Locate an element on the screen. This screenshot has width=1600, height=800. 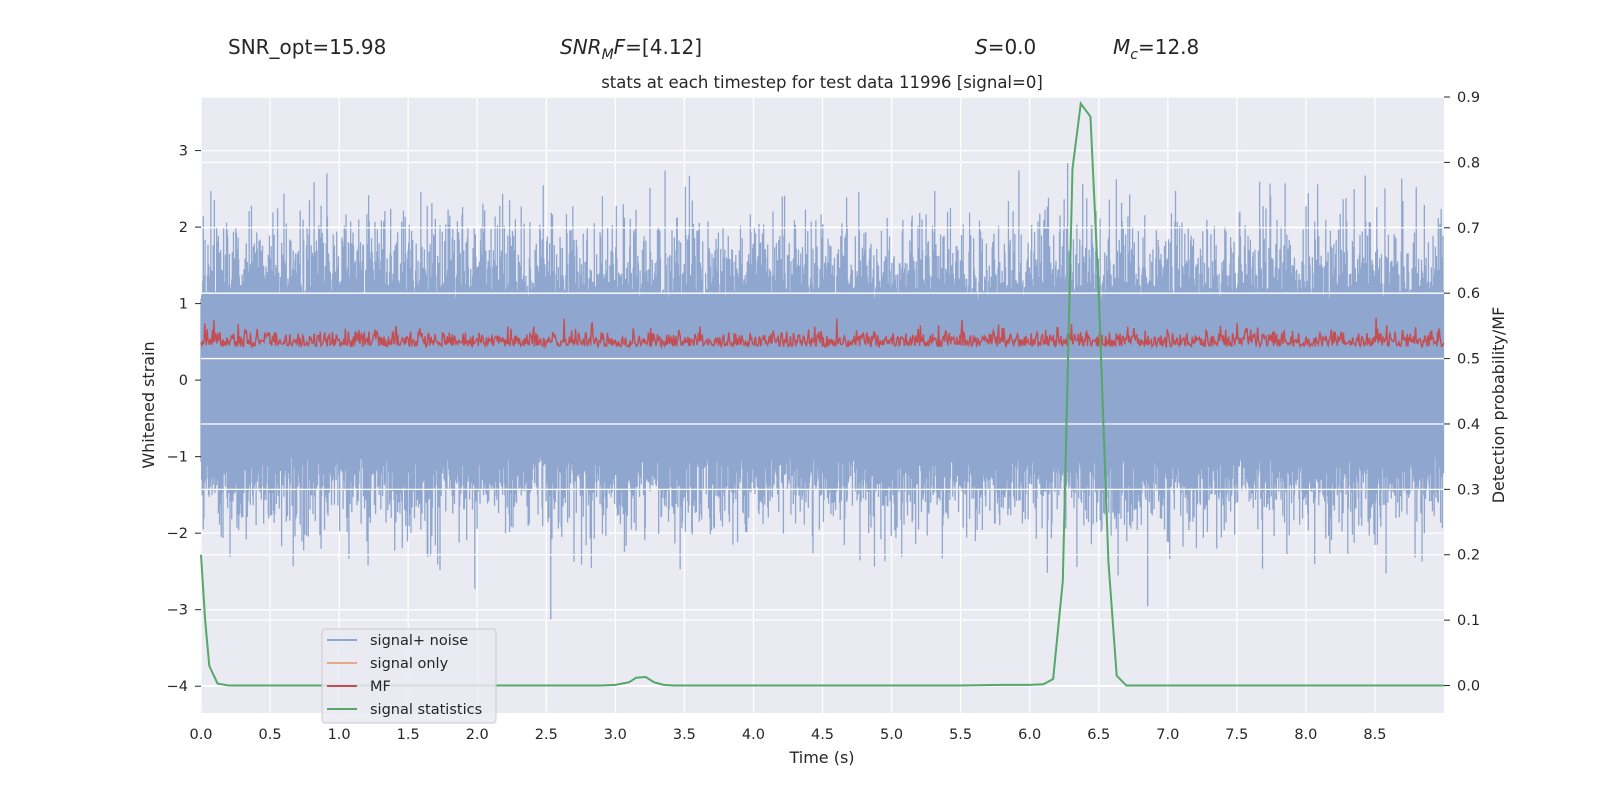
x-tick-label: 6.5 is located at coordinates (1098, 735).